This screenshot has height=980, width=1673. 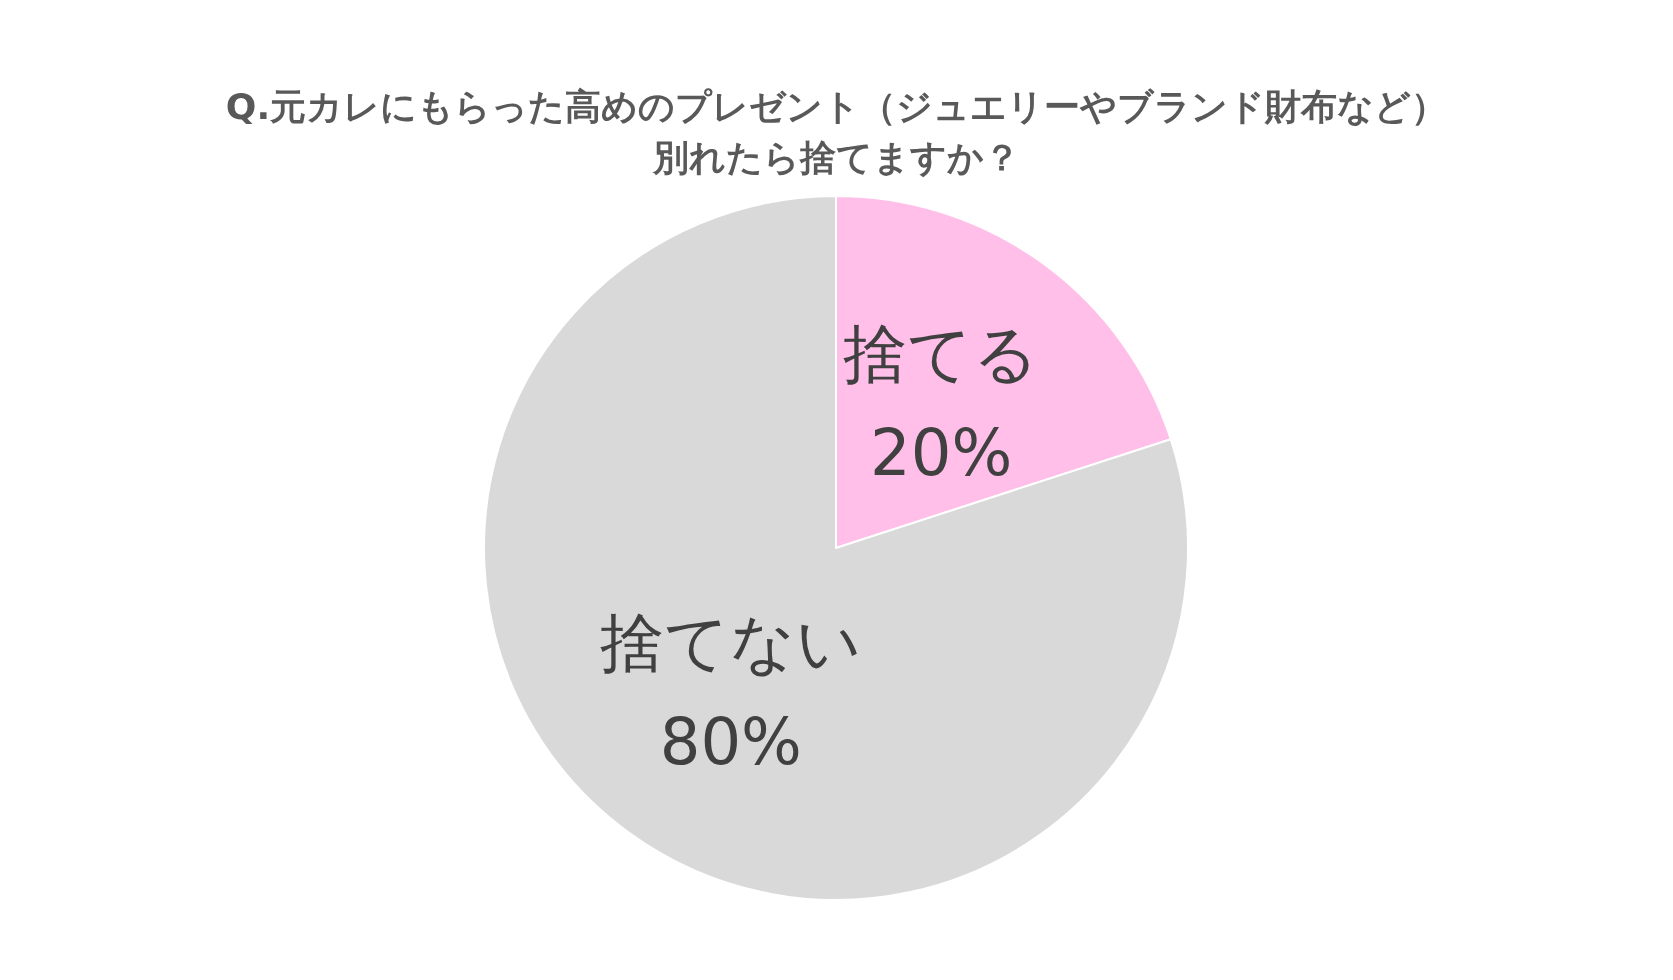 What do you see at coordinates (730, 643) in the screenshot?
I see `slice-label: 捨てない` at bounding box center [730, 643].